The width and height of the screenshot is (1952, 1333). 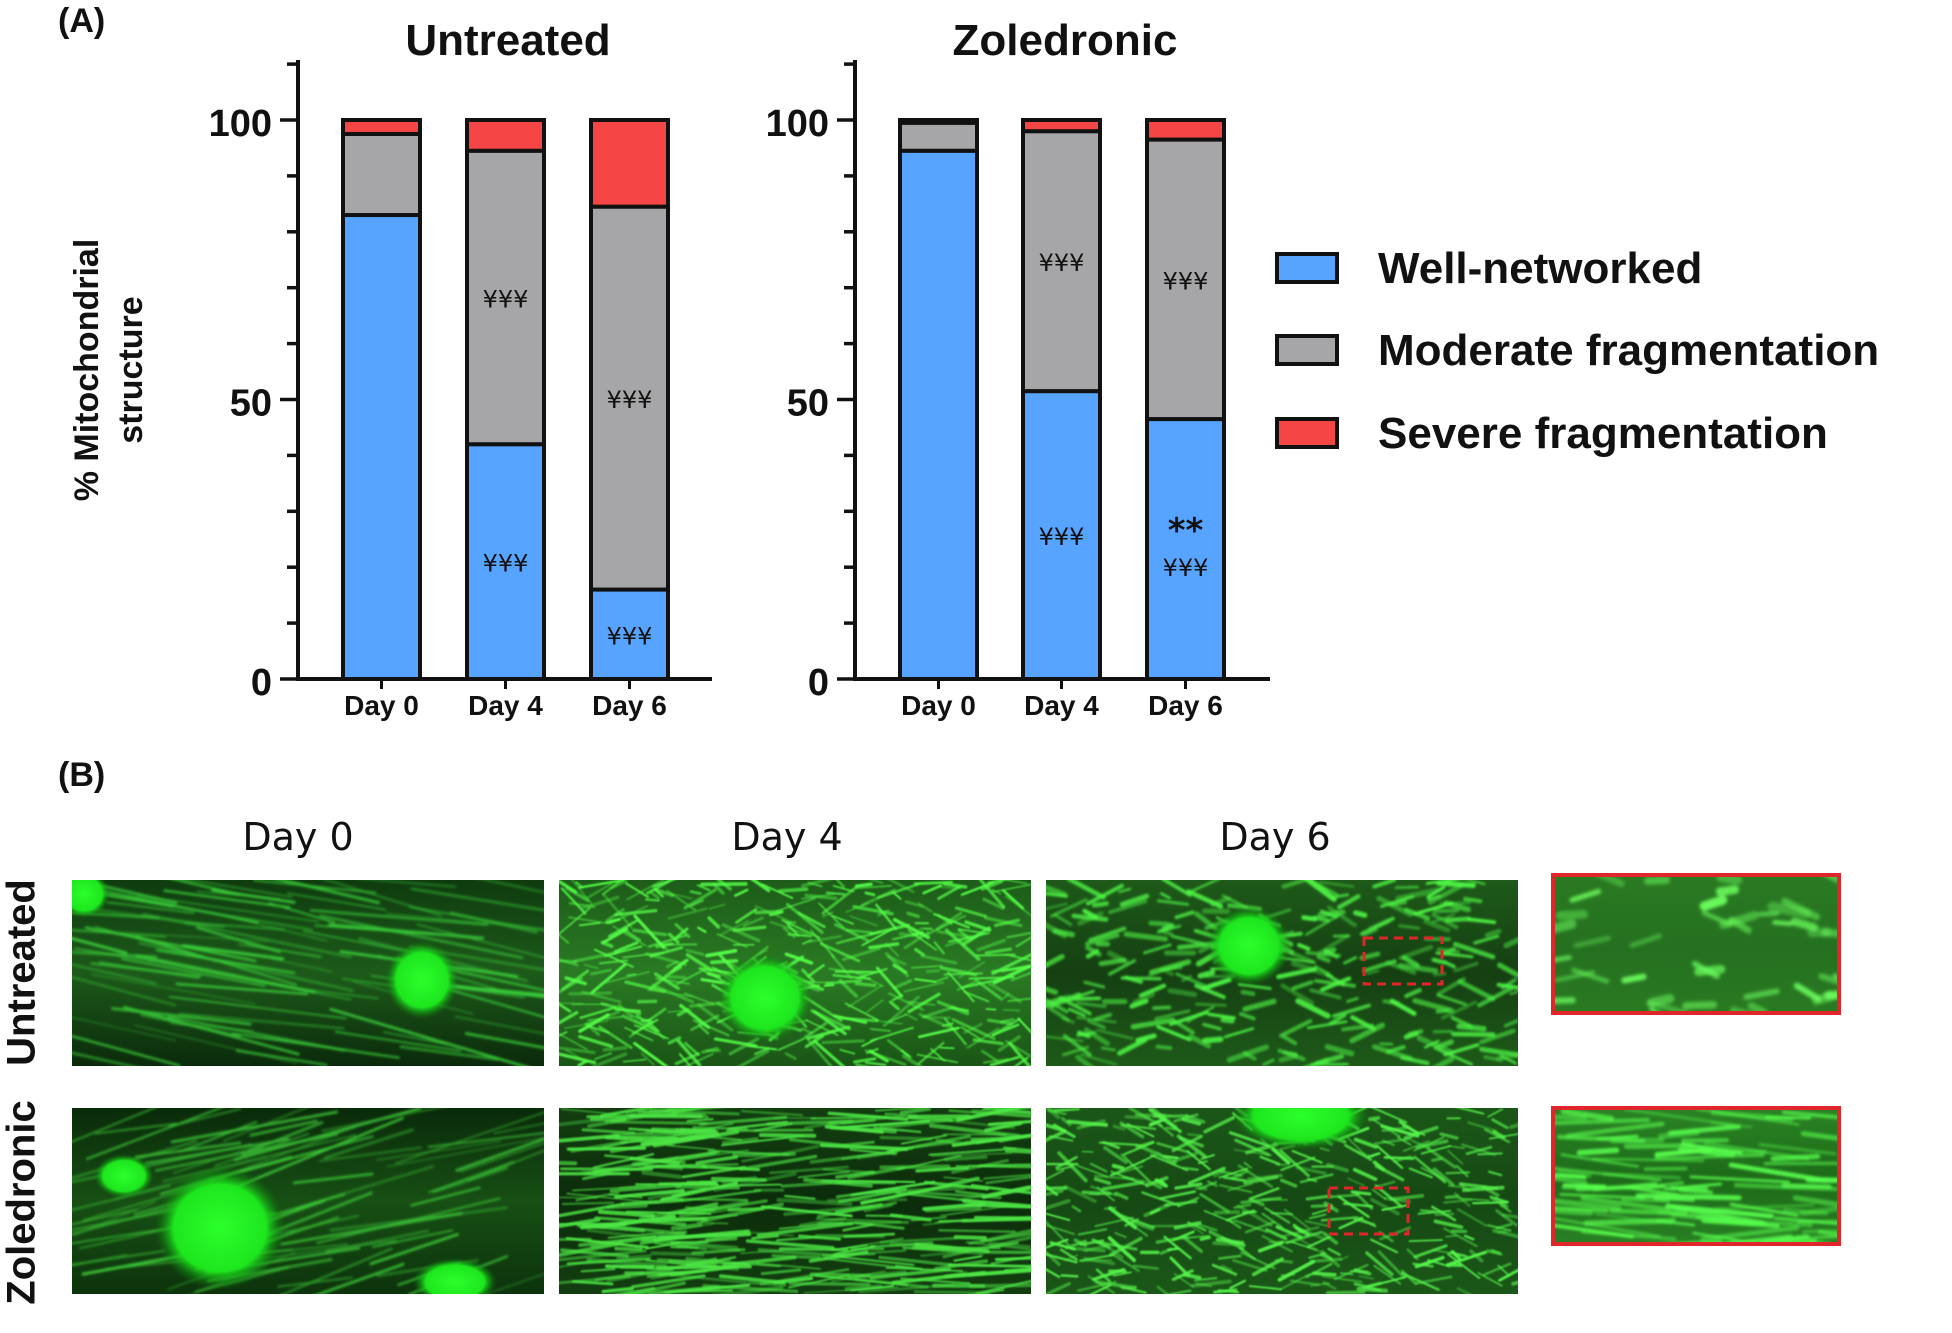 I want to click on significance-annotation: **, so click(x=1186, y=531).